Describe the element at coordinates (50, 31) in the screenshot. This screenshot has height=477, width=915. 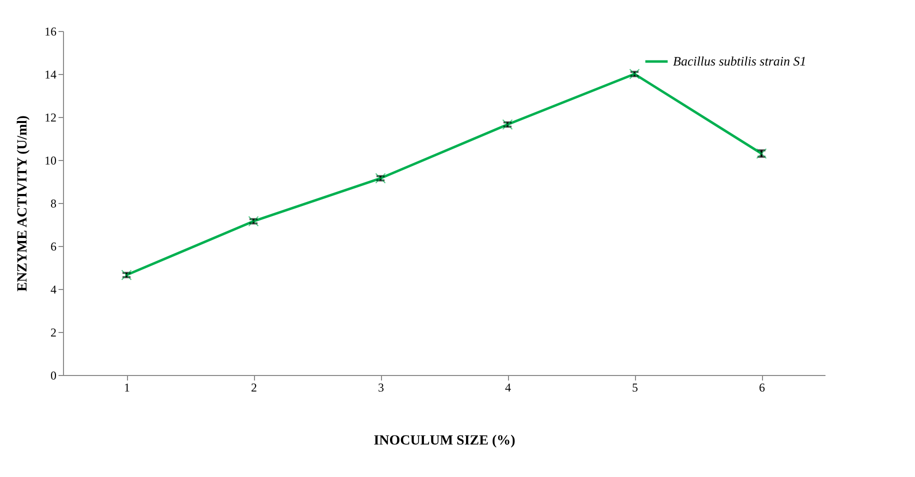
I see `y-tick-label: 16` at that location.